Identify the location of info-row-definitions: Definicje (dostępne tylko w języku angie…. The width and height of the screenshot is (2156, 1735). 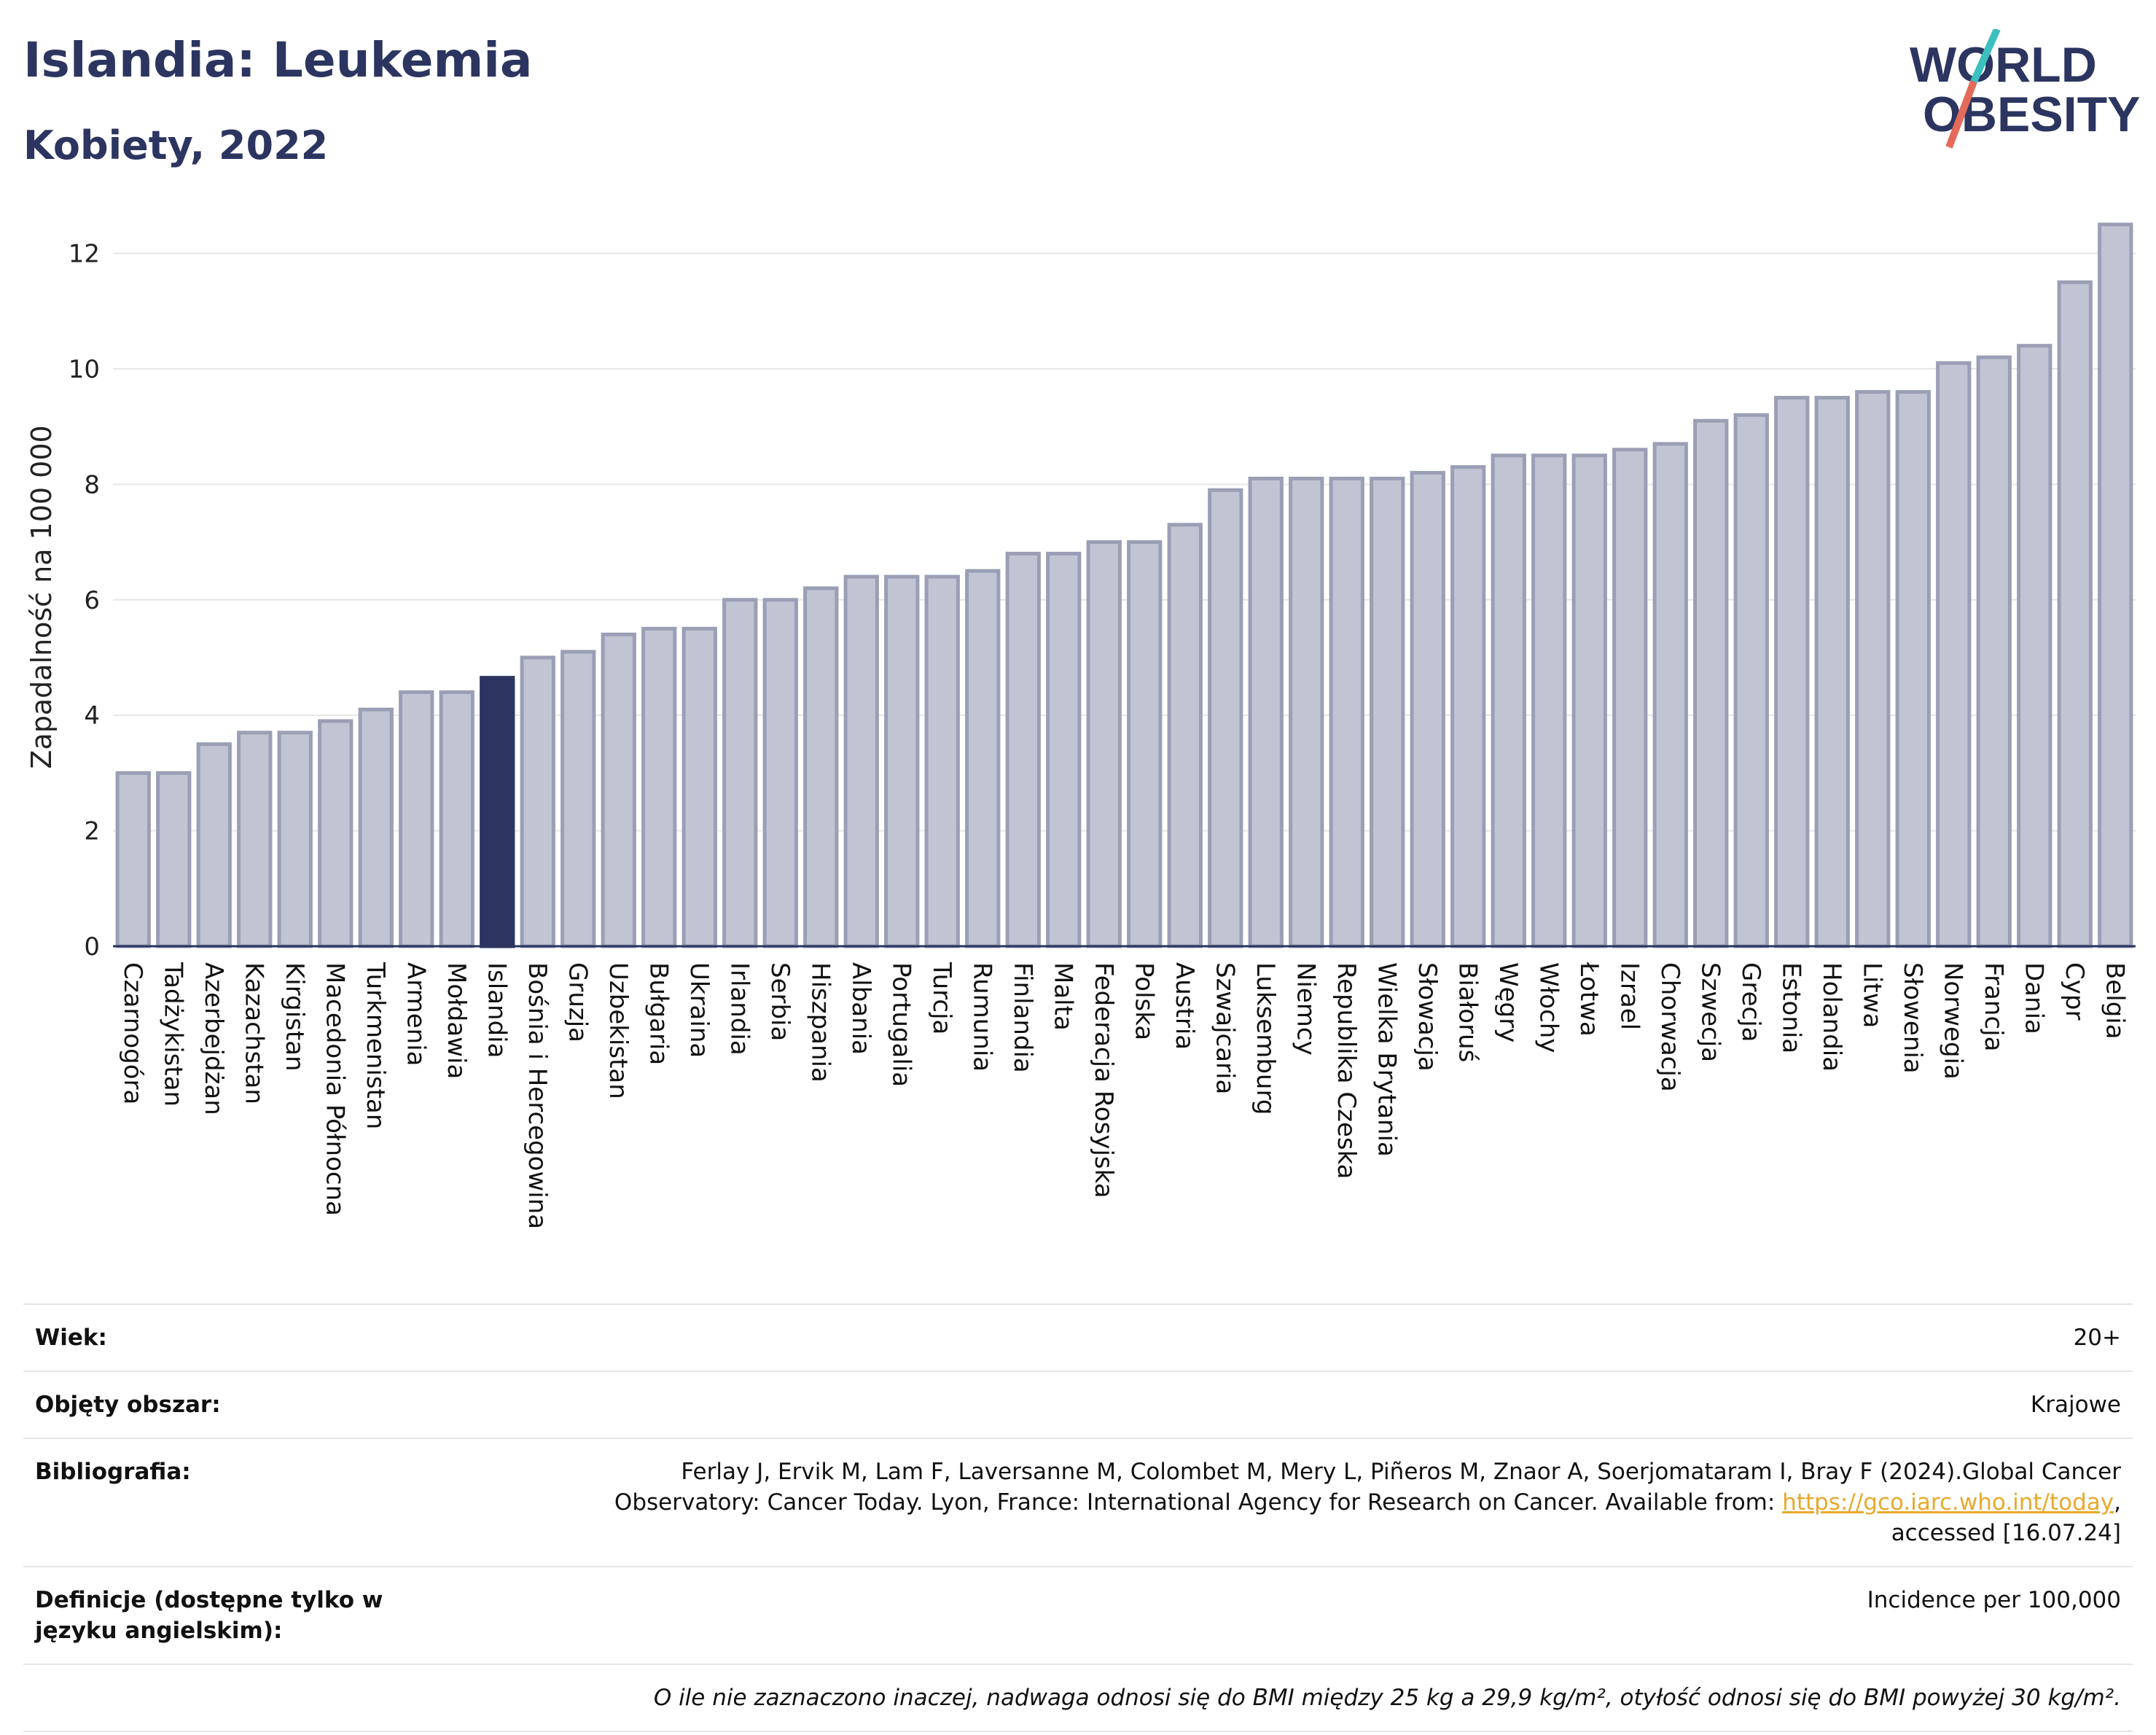
(1078, 1615).